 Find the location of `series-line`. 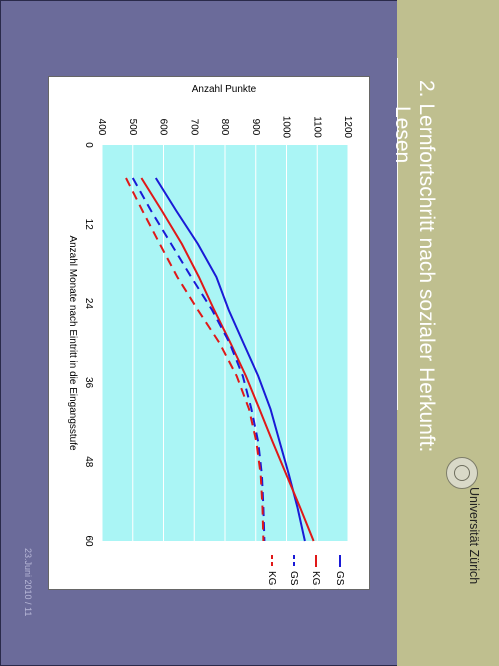

series-line is located at coordinates (198, 359).